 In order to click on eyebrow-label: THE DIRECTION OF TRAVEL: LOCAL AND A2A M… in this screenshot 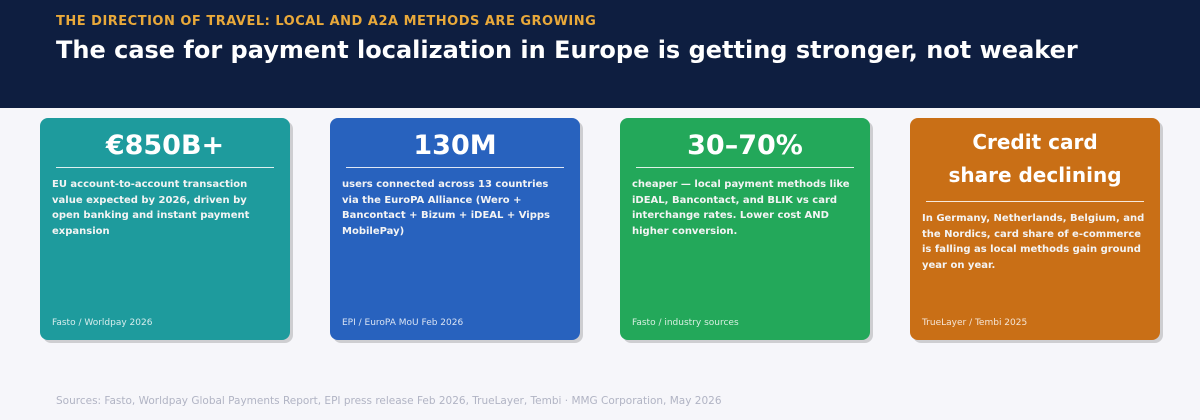, I will do `click(326, 21)`.